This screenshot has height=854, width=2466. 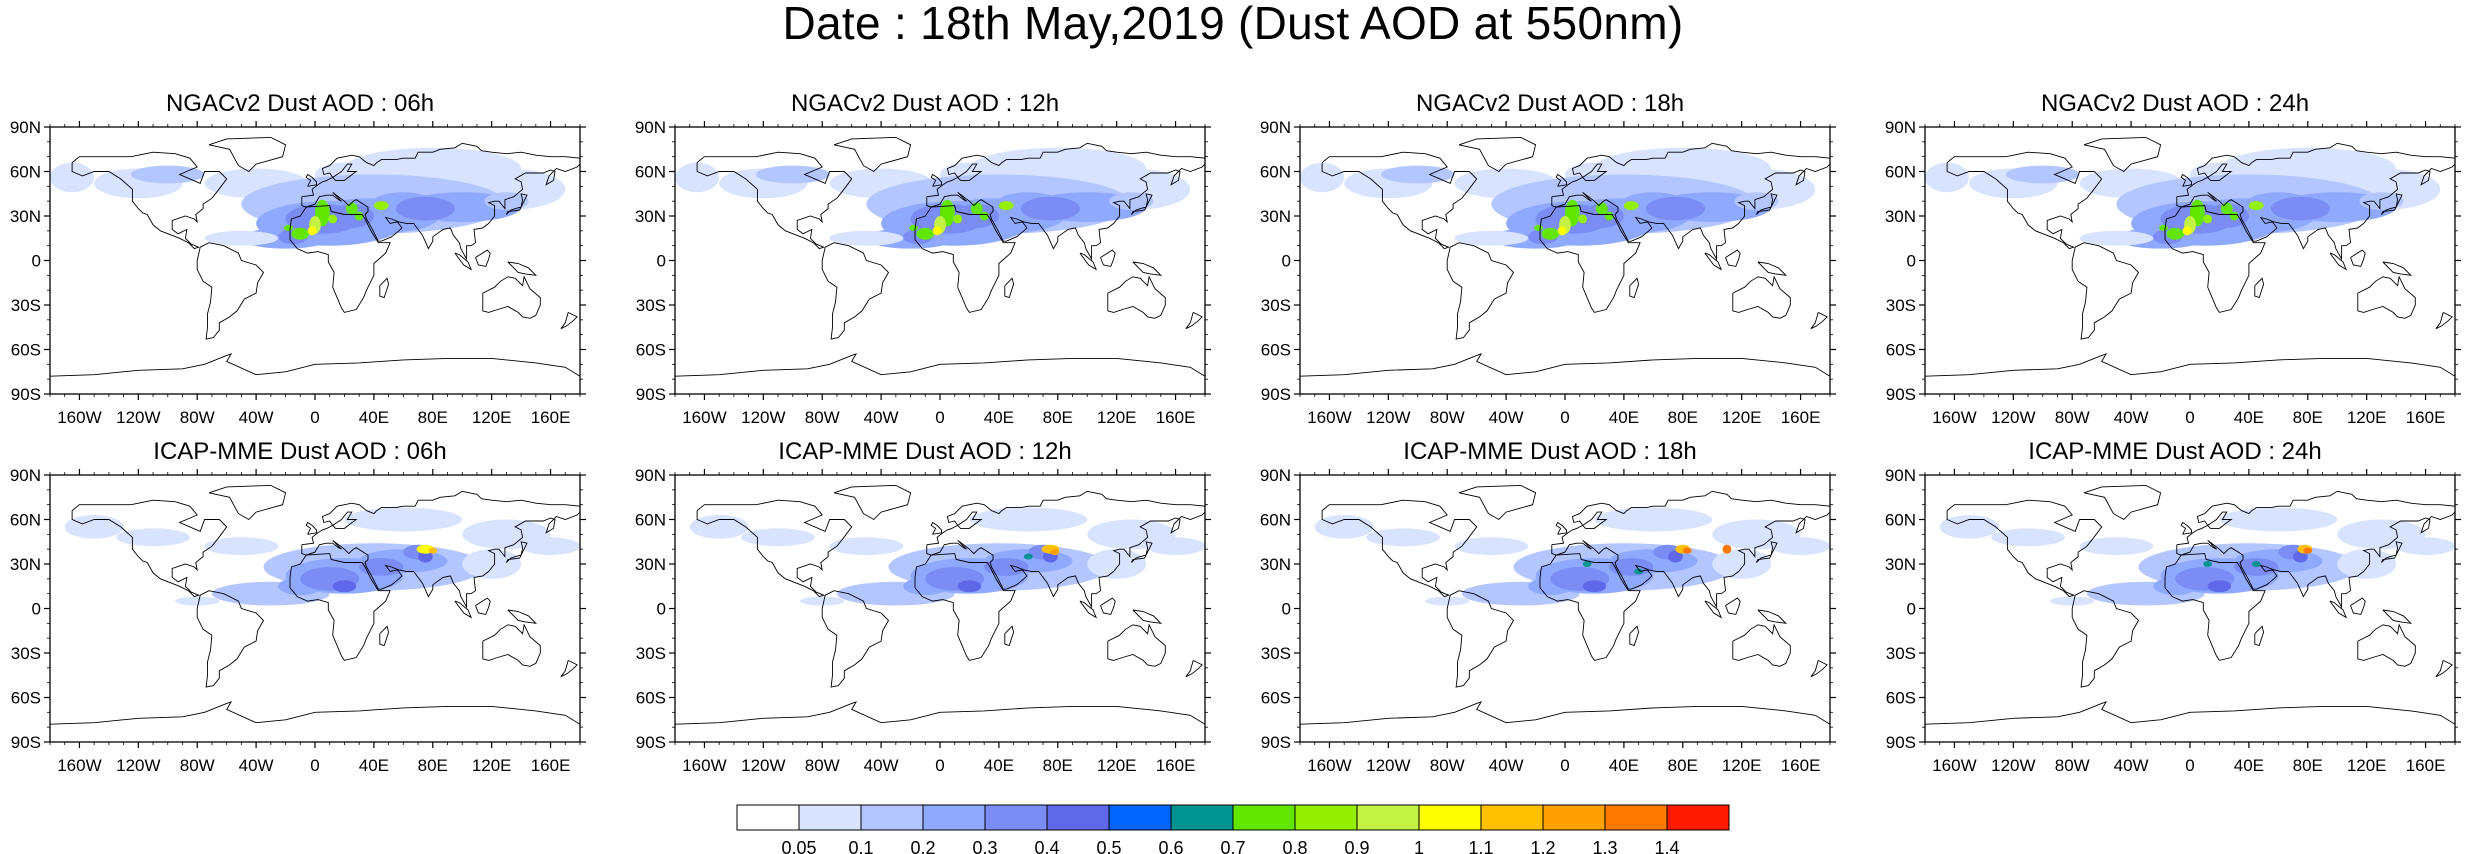 What do you see at coordinates (197, 765) in the screenshot?
I see `lon-tick-label: 80W` at bounding box center [197, 765].